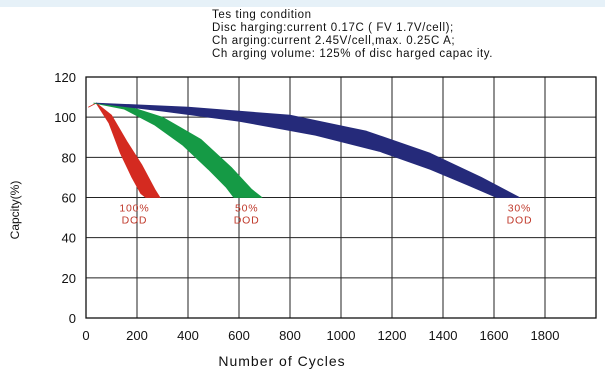 Image resolution: width=605 pixels, height=374 pixels. I want to click on x-axis-title: Number of Cycles, so click(281, 361).